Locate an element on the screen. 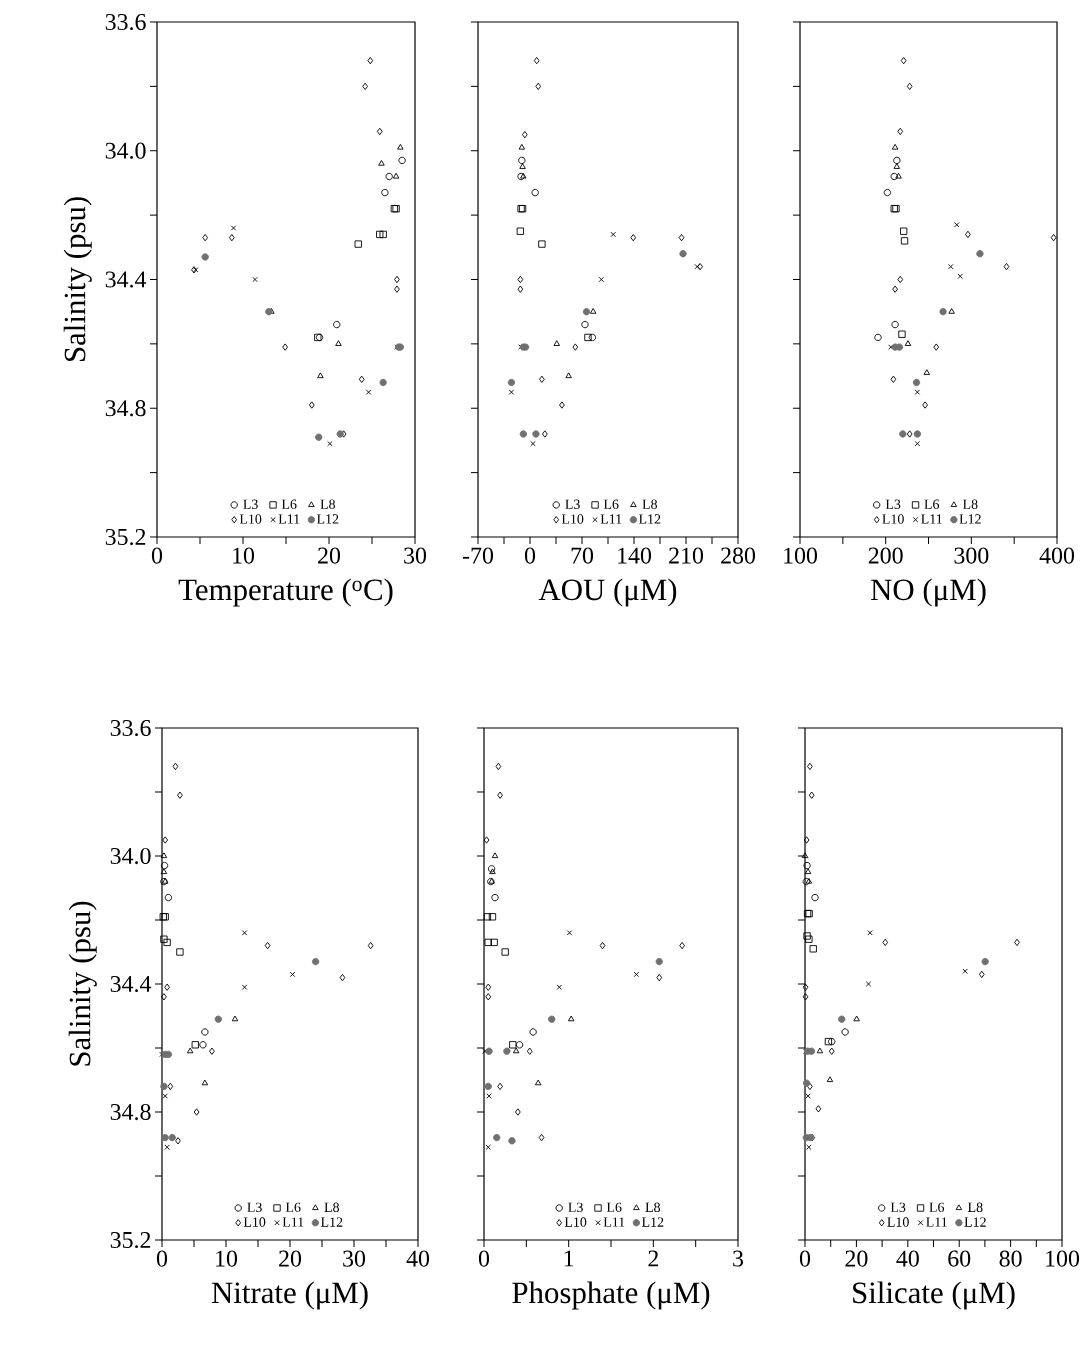 The height and width of the screenshot is (1350, 1085). x-axis-title: NO (μM) is located at coordinates (928, 592).